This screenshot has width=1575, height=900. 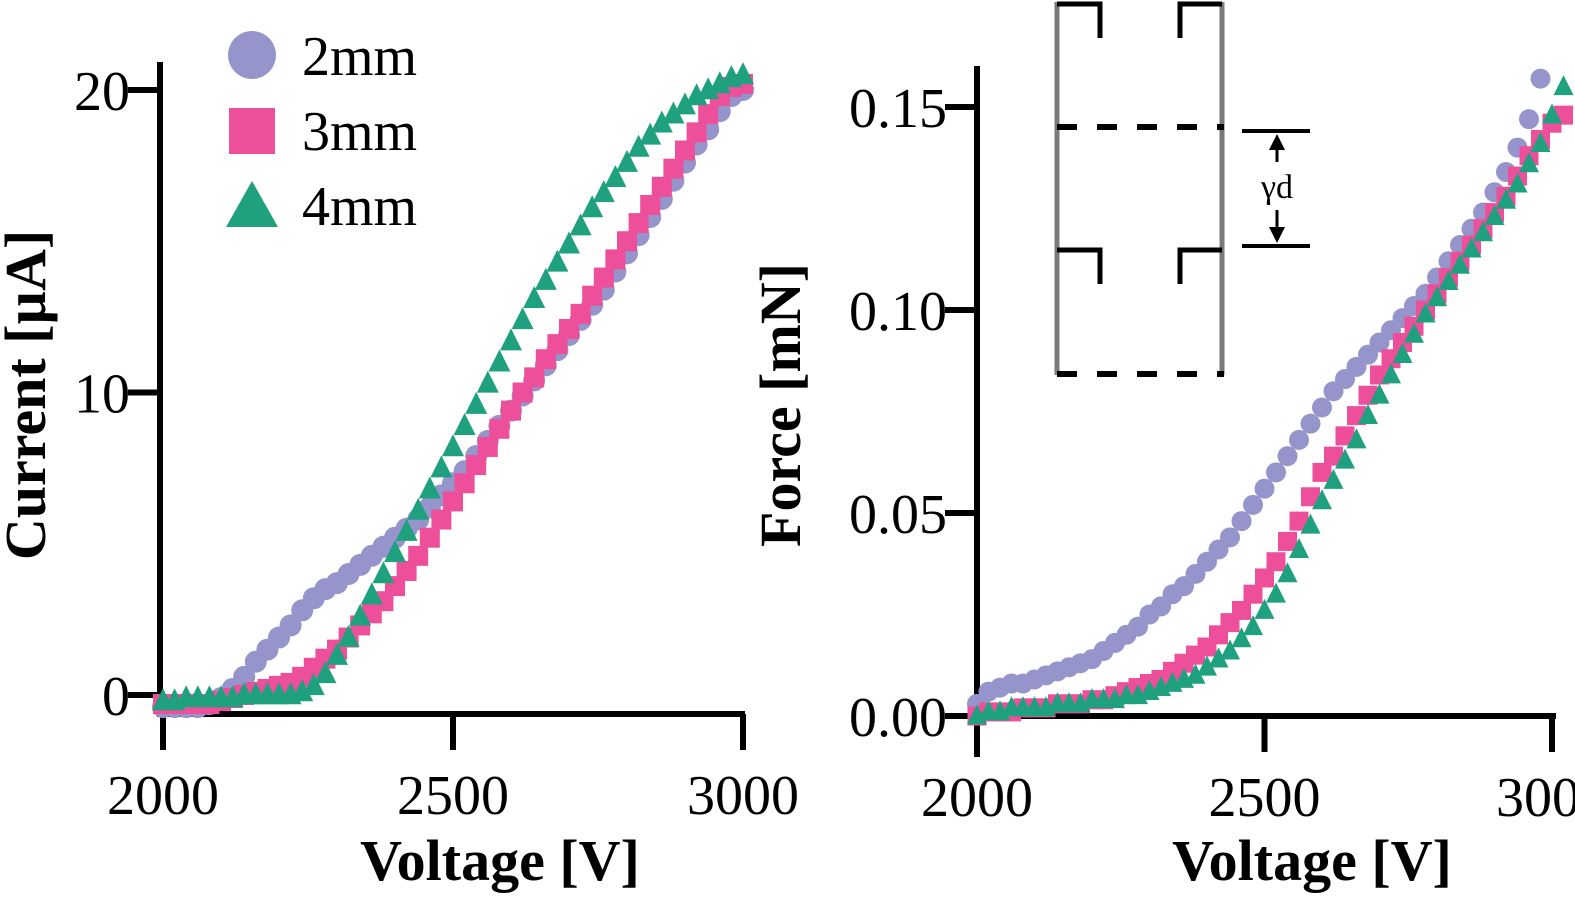 I want to click on current-y-axis-label: Current [µA], so click(x=29, y=395).